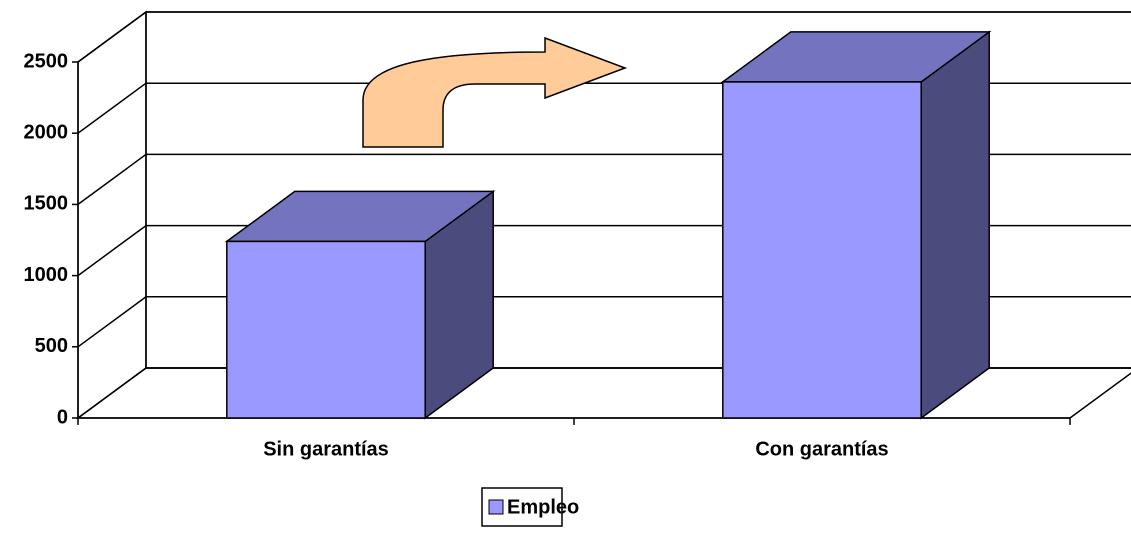 Image resolution: width=1131 pixels, height=534 pixels. What do you see at coordinates (495, 92) in the screenshot?
I see `arrow` at bounding box center [495, 92].